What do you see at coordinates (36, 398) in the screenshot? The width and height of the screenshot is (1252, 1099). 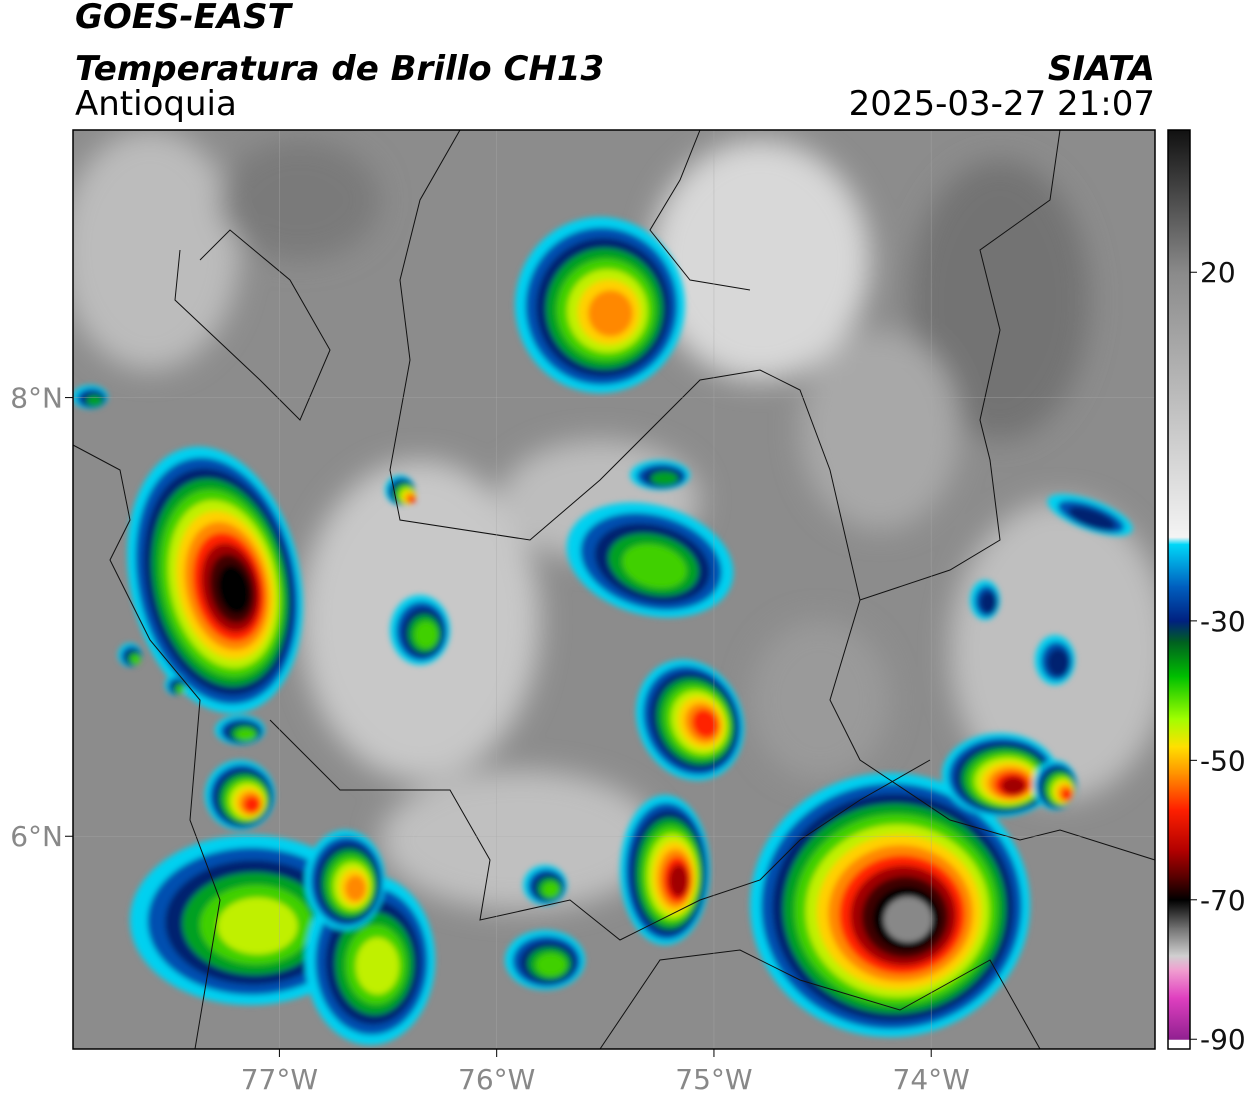 I see `y-tick-label: 8°N` at bounding box center [36, 398].